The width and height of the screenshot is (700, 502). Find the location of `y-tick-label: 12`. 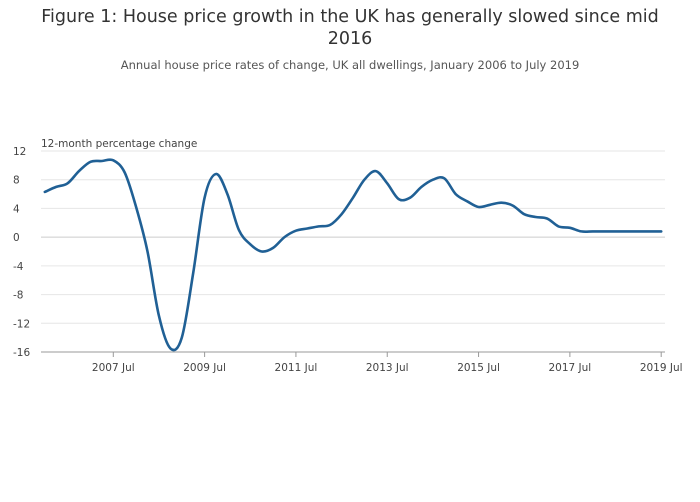

y-tick-label: 12 is located at coordinates (19, 152).